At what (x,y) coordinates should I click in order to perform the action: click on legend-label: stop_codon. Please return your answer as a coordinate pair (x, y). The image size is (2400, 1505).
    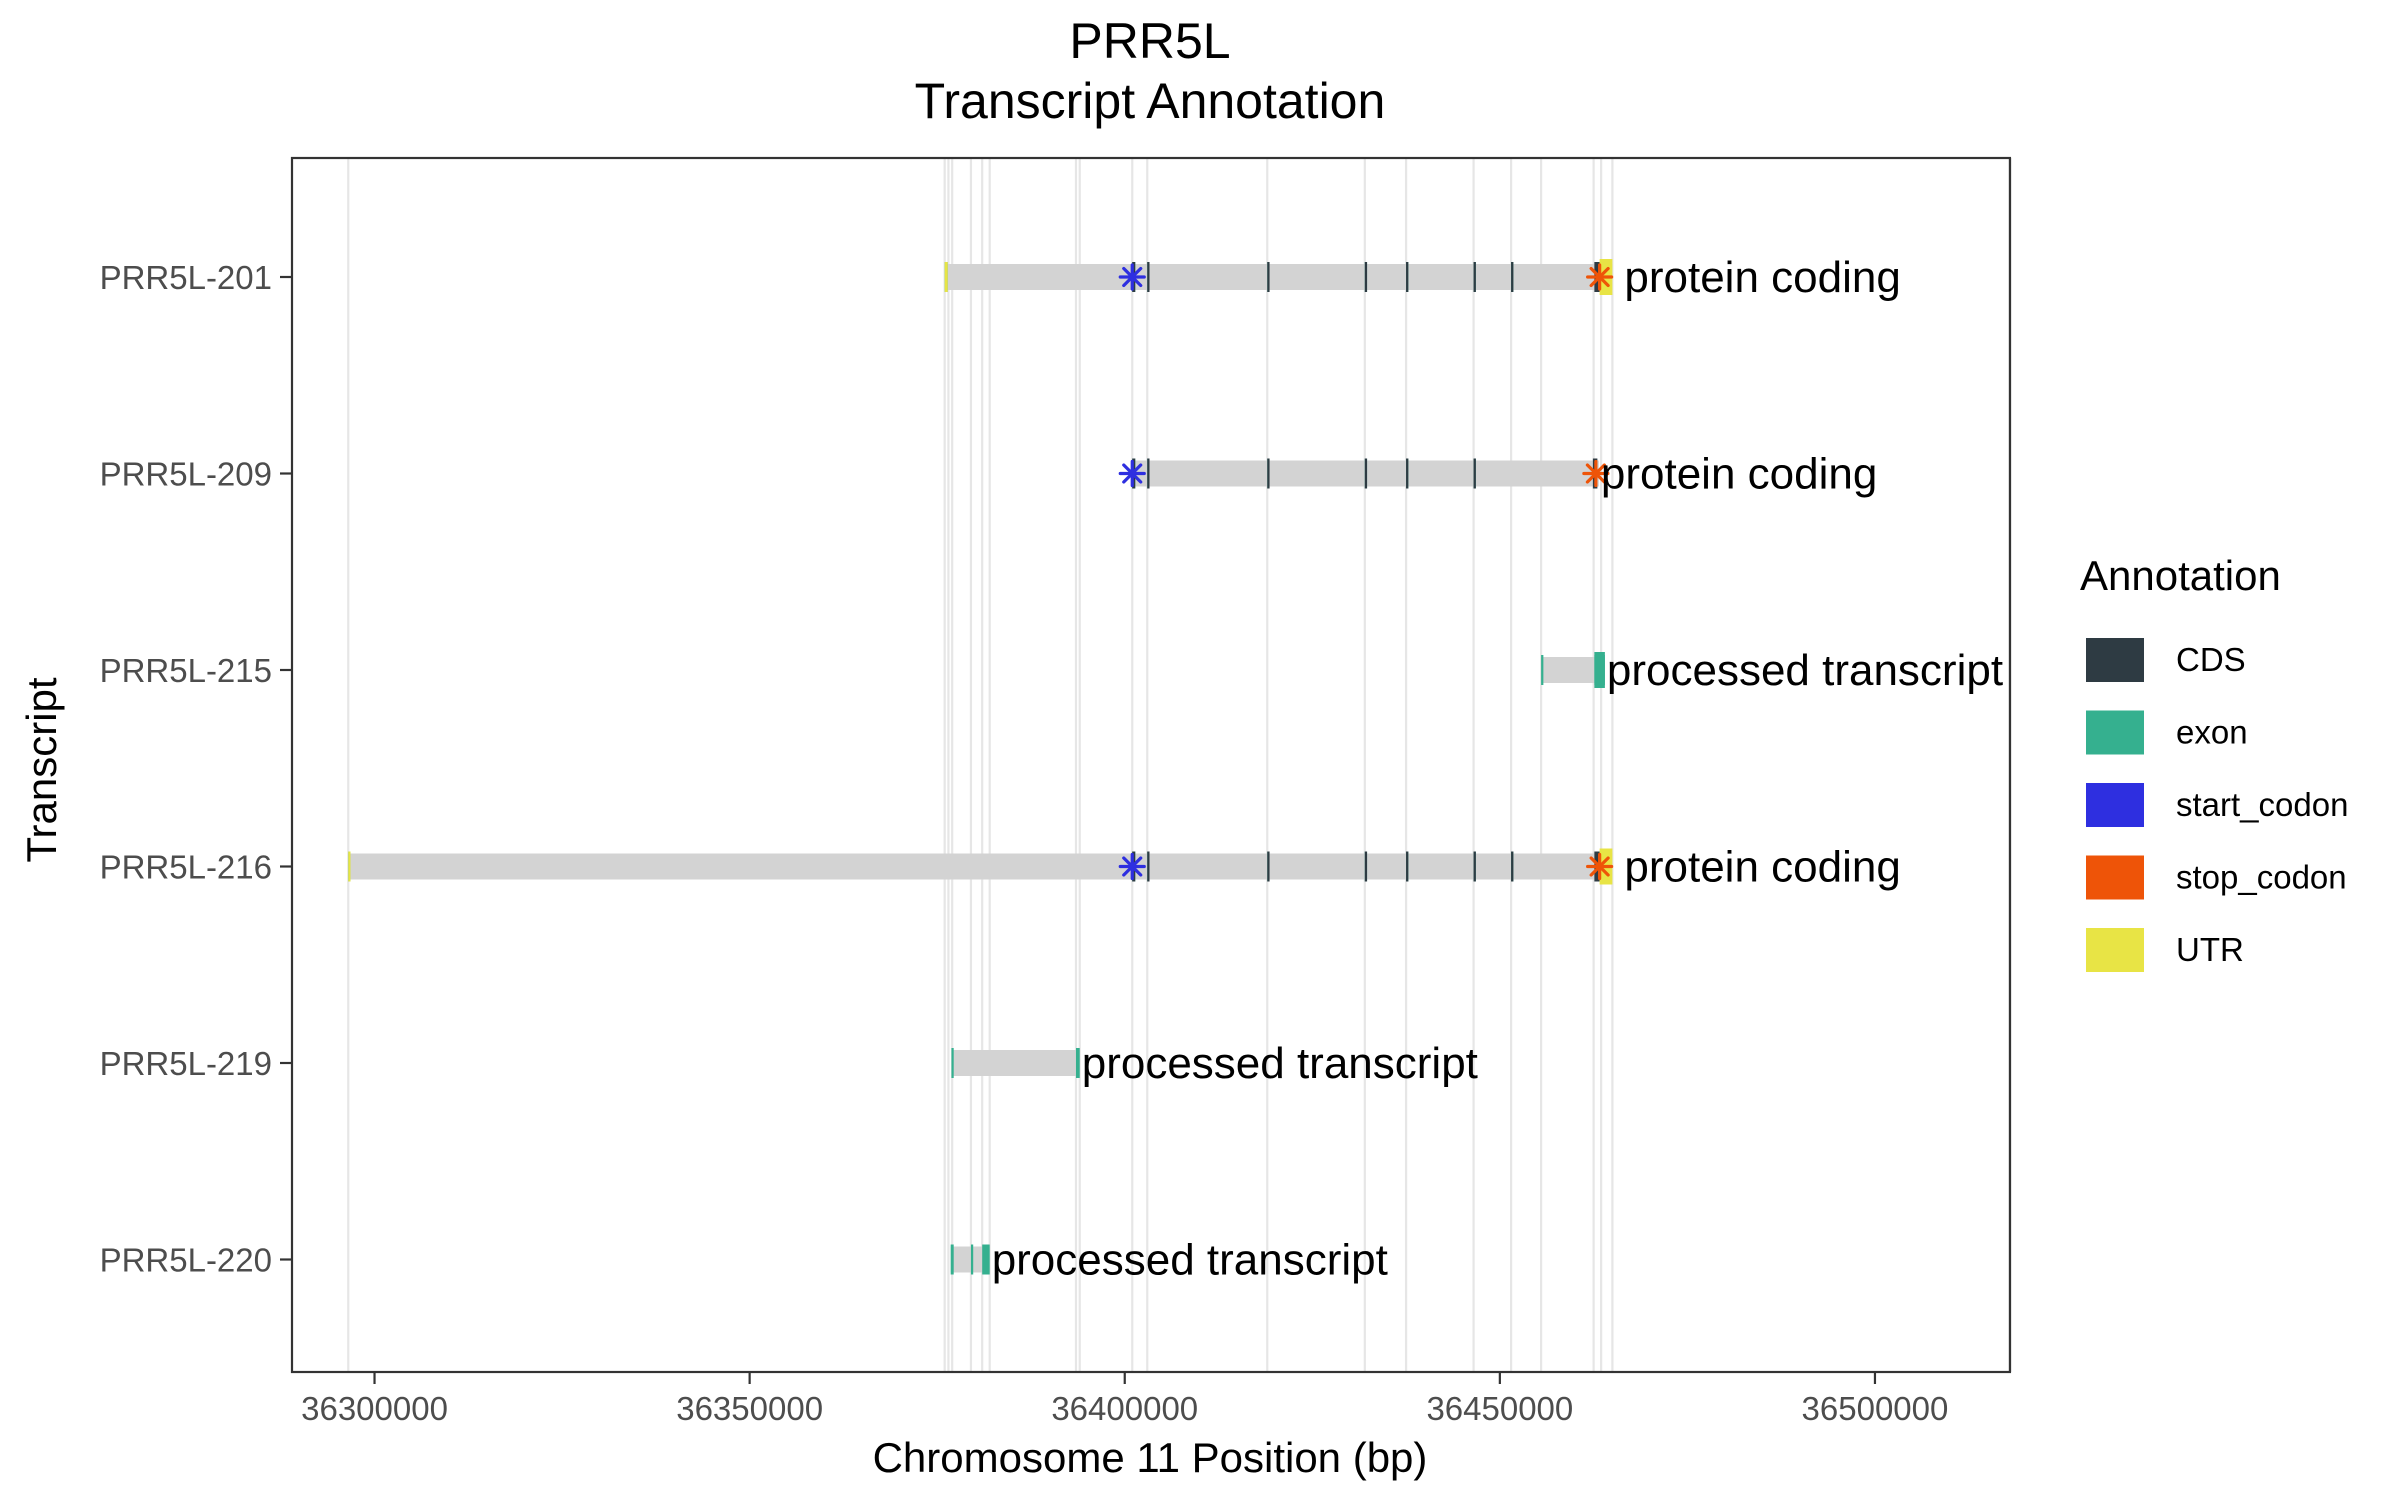
    Looking at the image, I should click on (2261, 877).